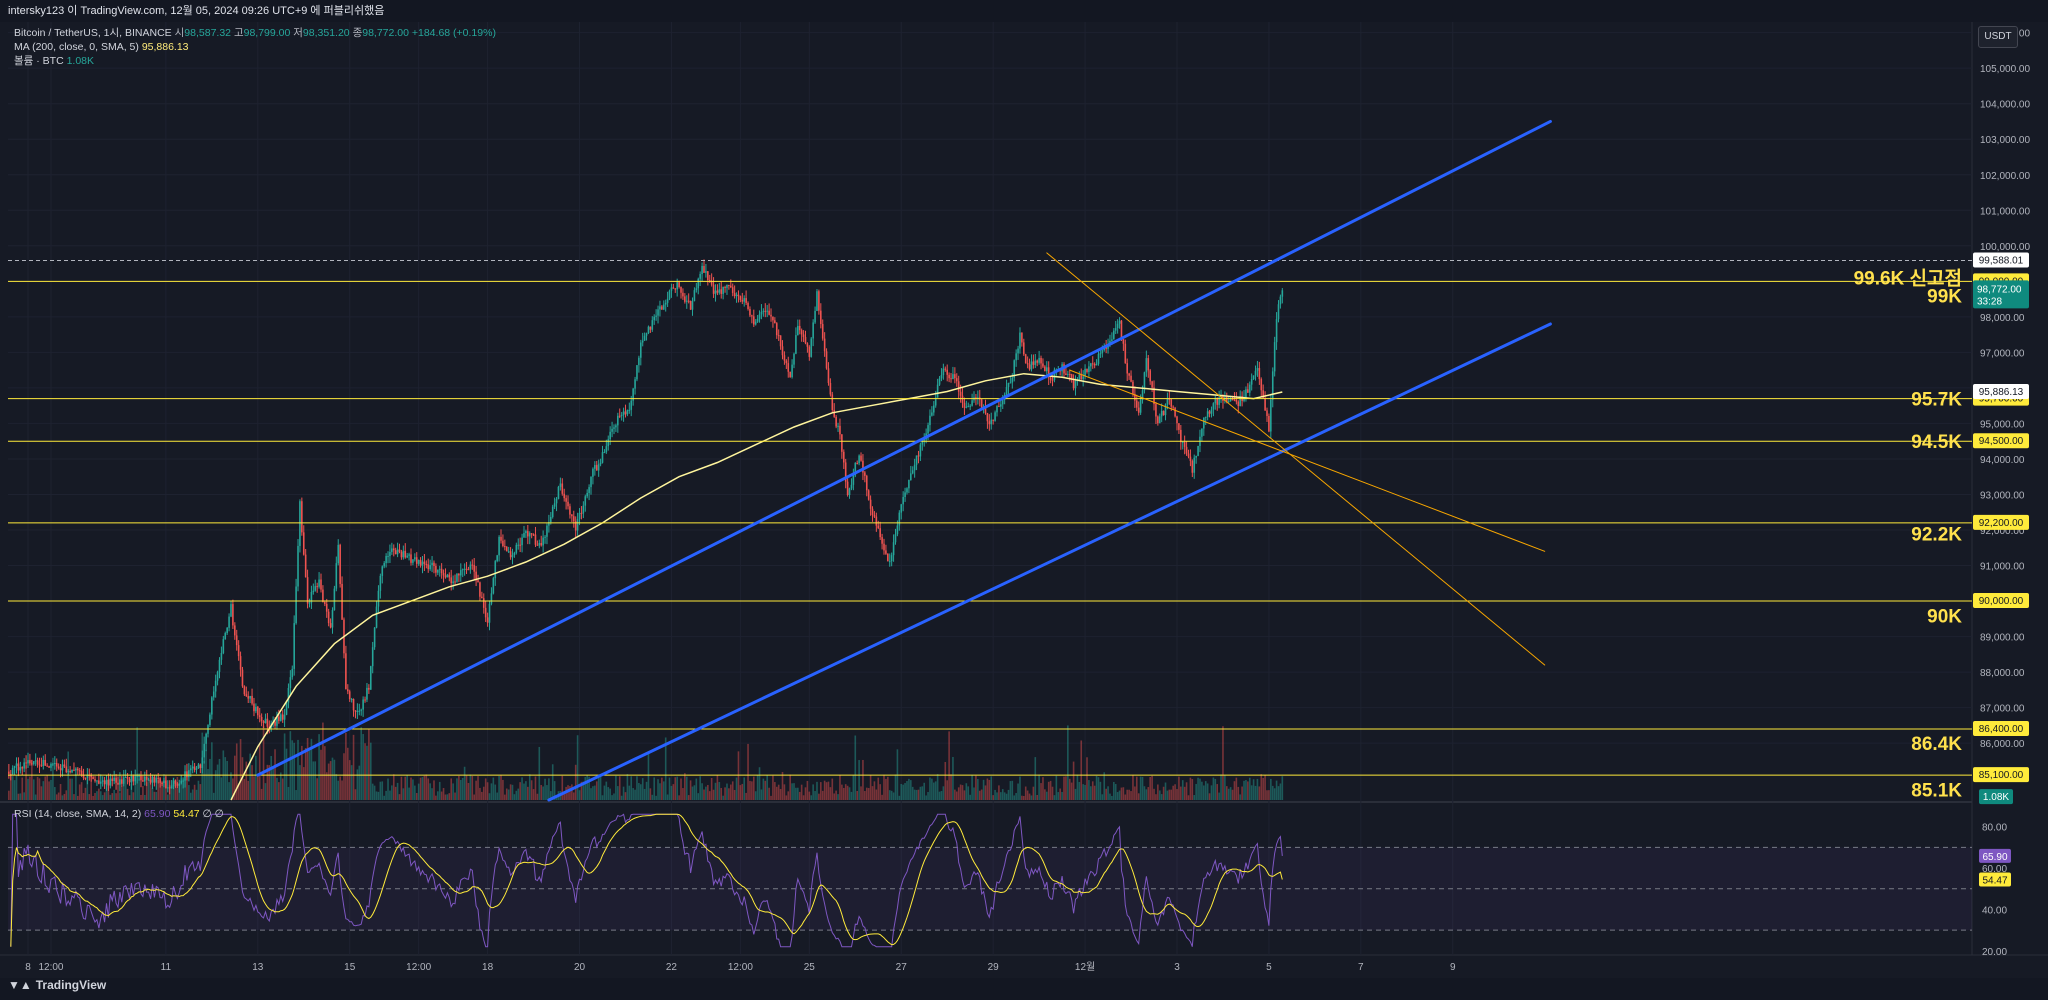  I want to click on trendline, so click(1307, 460).